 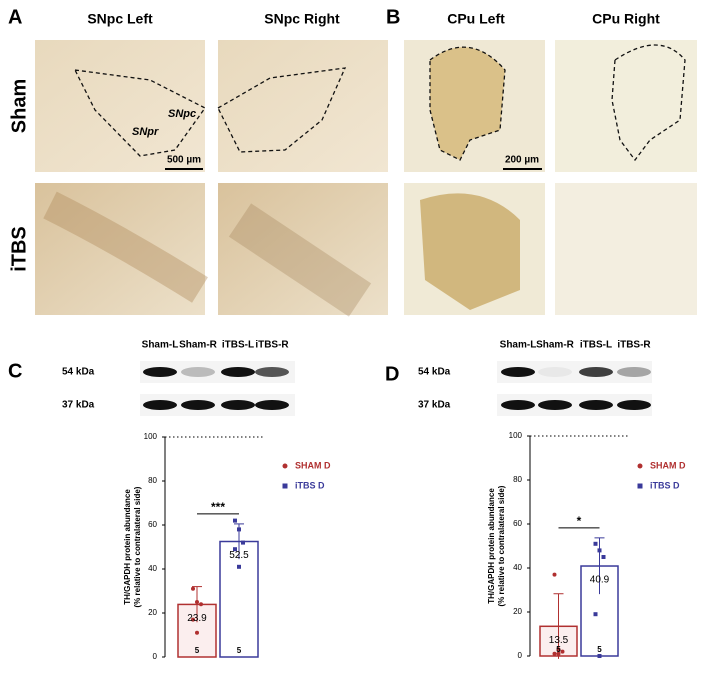 What do you see at coordinates (559, 640) in the screenshot?
I see `value-label: 13.5` at bounding box center [559, 640].